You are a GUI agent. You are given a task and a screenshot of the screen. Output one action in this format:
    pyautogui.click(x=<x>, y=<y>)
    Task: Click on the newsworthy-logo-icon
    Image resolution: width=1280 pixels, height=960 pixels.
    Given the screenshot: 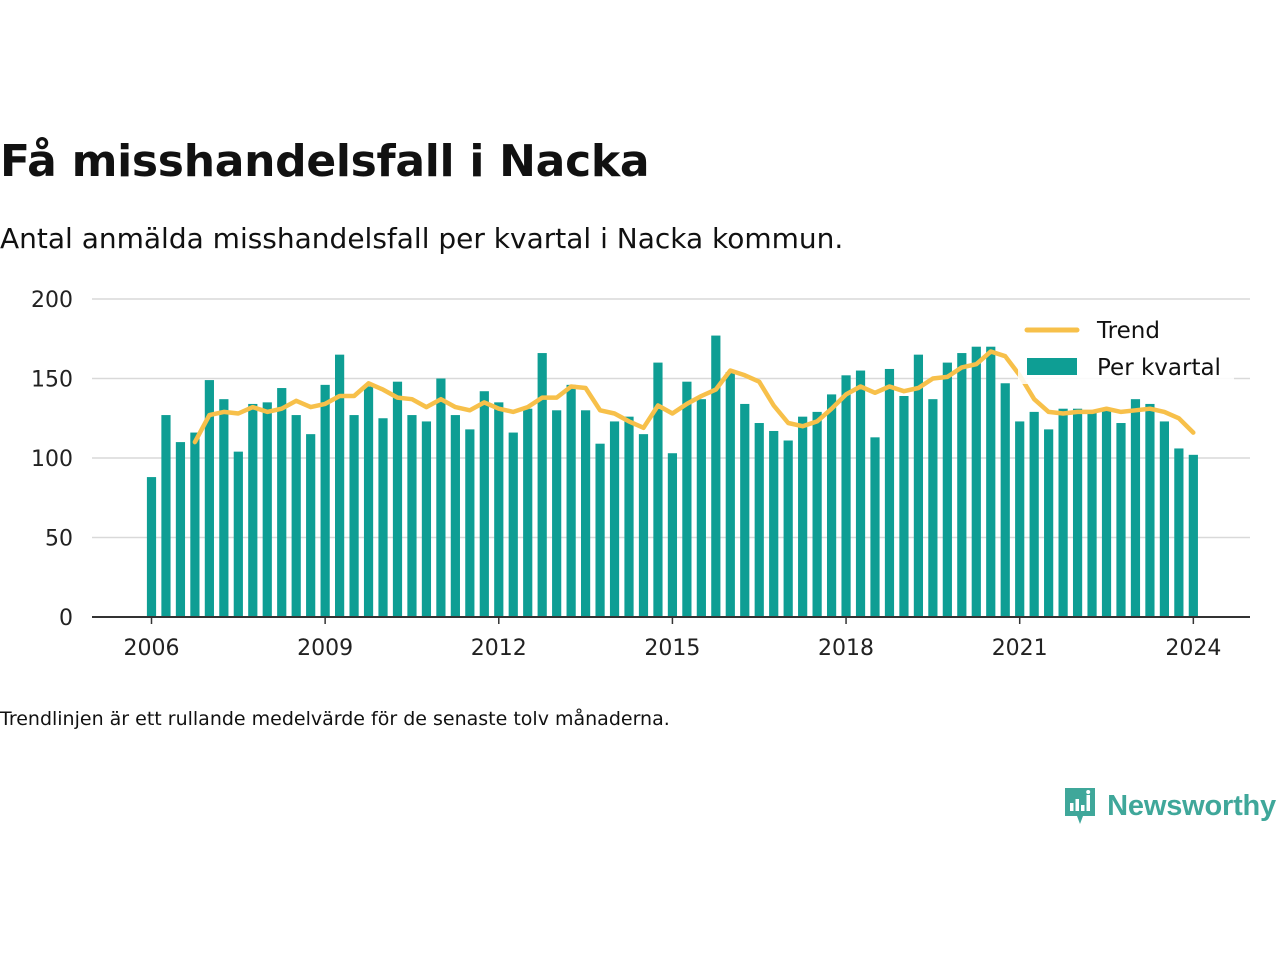 What is the action you would take?
    pyautogui.click(x=1080, y=806)
    